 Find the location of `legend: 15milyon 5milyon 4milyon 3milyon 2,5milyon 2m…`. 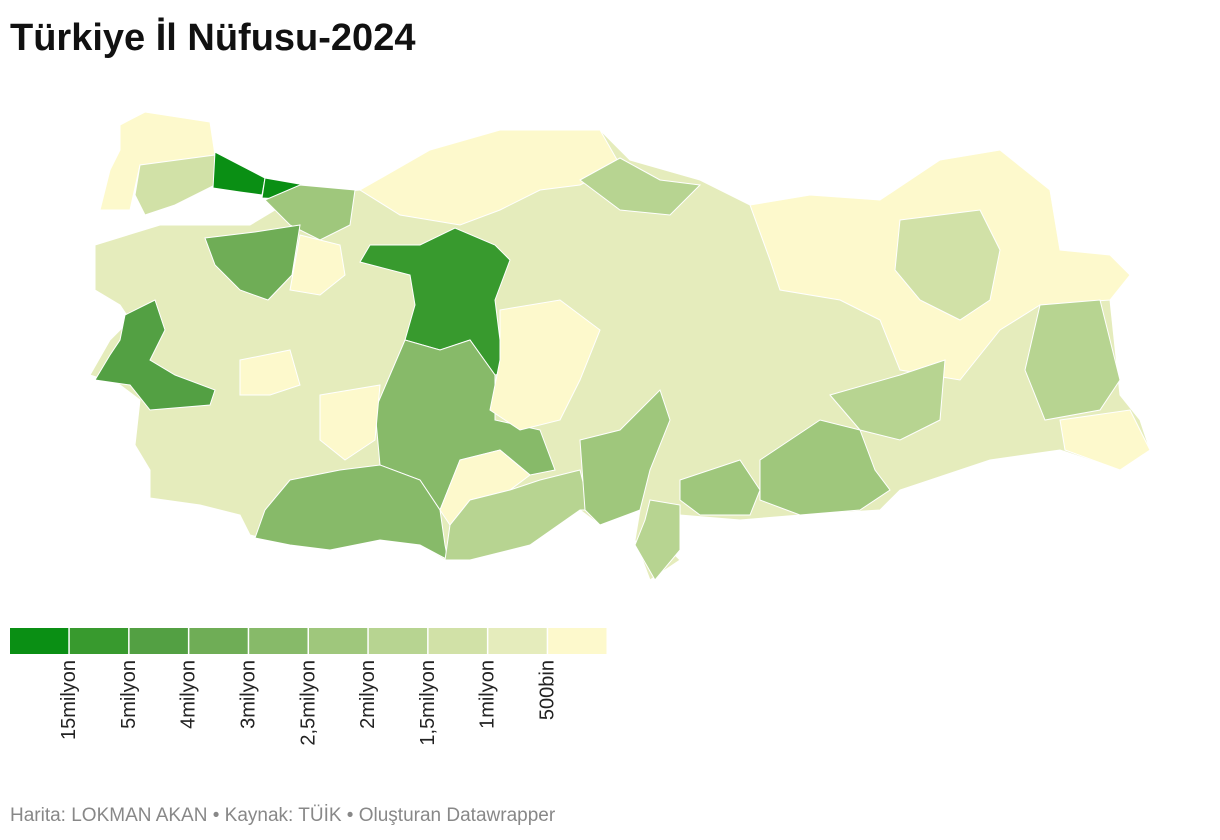

legend: 15milyon 5milyon 4milyon 3milyon 2,5milyon 2m… is located at coordinates (308, 687).